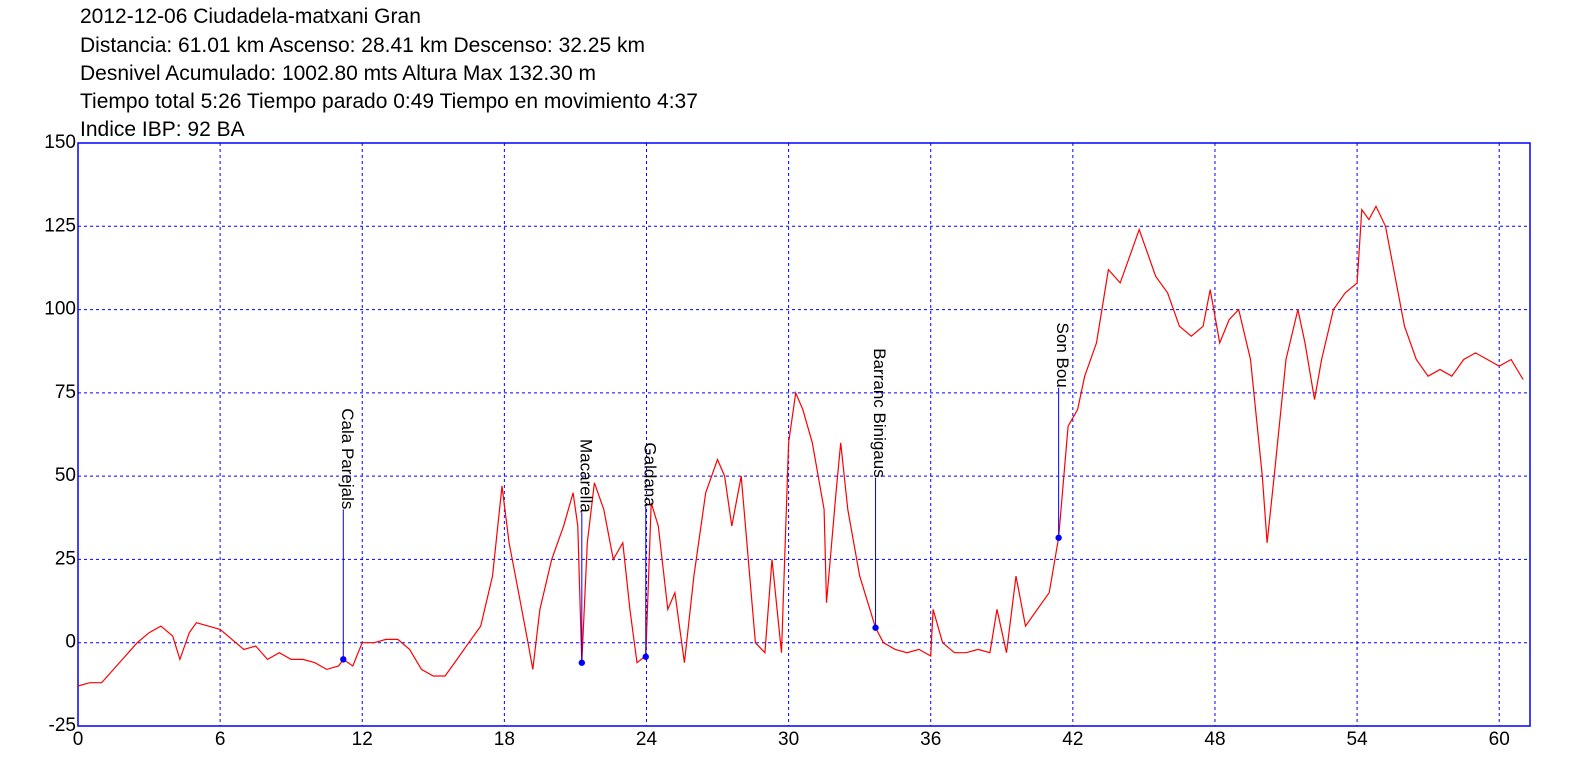  Describe the element at coordinates (647, 739) in the screenshot. I see `x-tick-label: 24` at that location.